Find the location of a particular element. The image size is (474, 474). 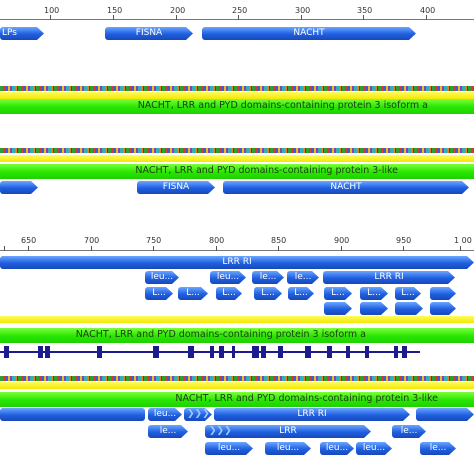

ruler-tick: 100 is located at coordinates (52, 10).